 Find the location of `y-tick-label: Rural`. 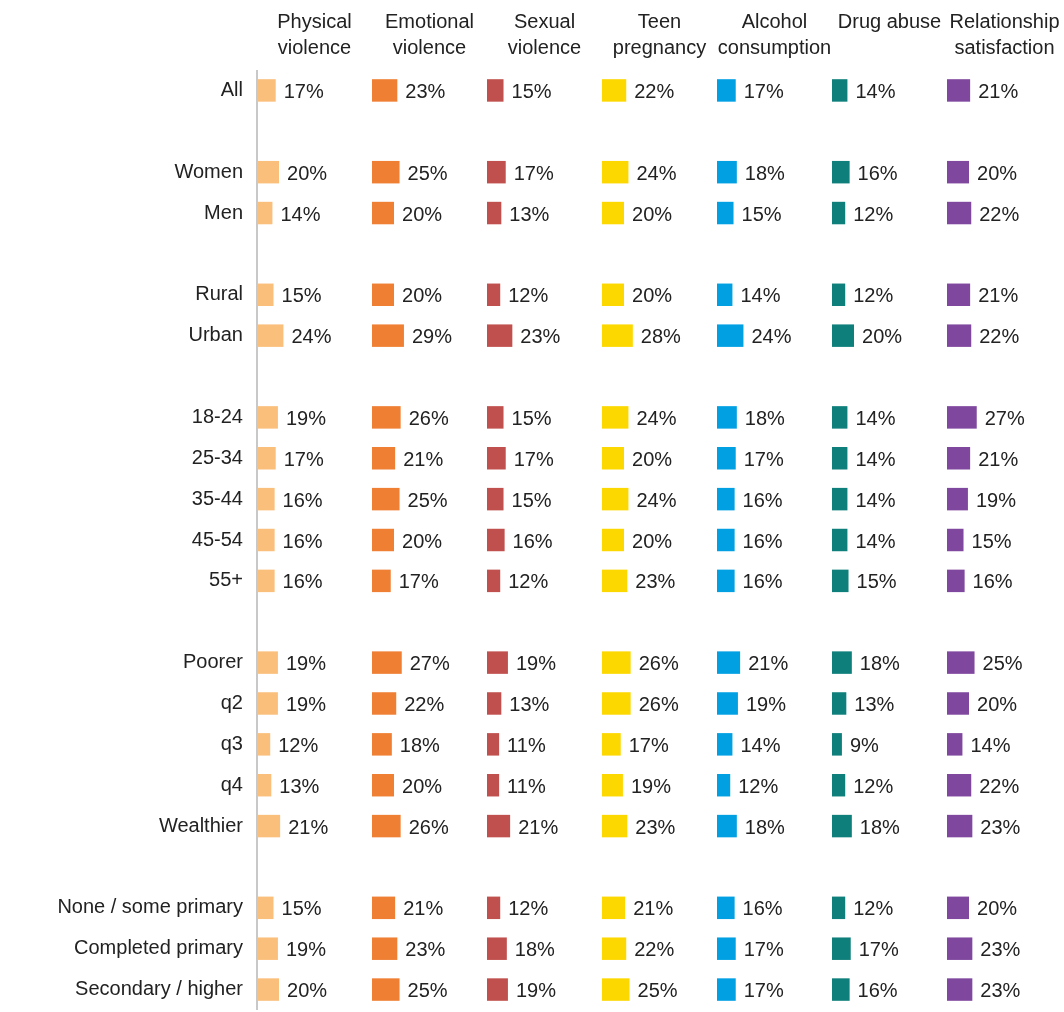

y-tick-label: Rural is located at coordinates (219, 293).